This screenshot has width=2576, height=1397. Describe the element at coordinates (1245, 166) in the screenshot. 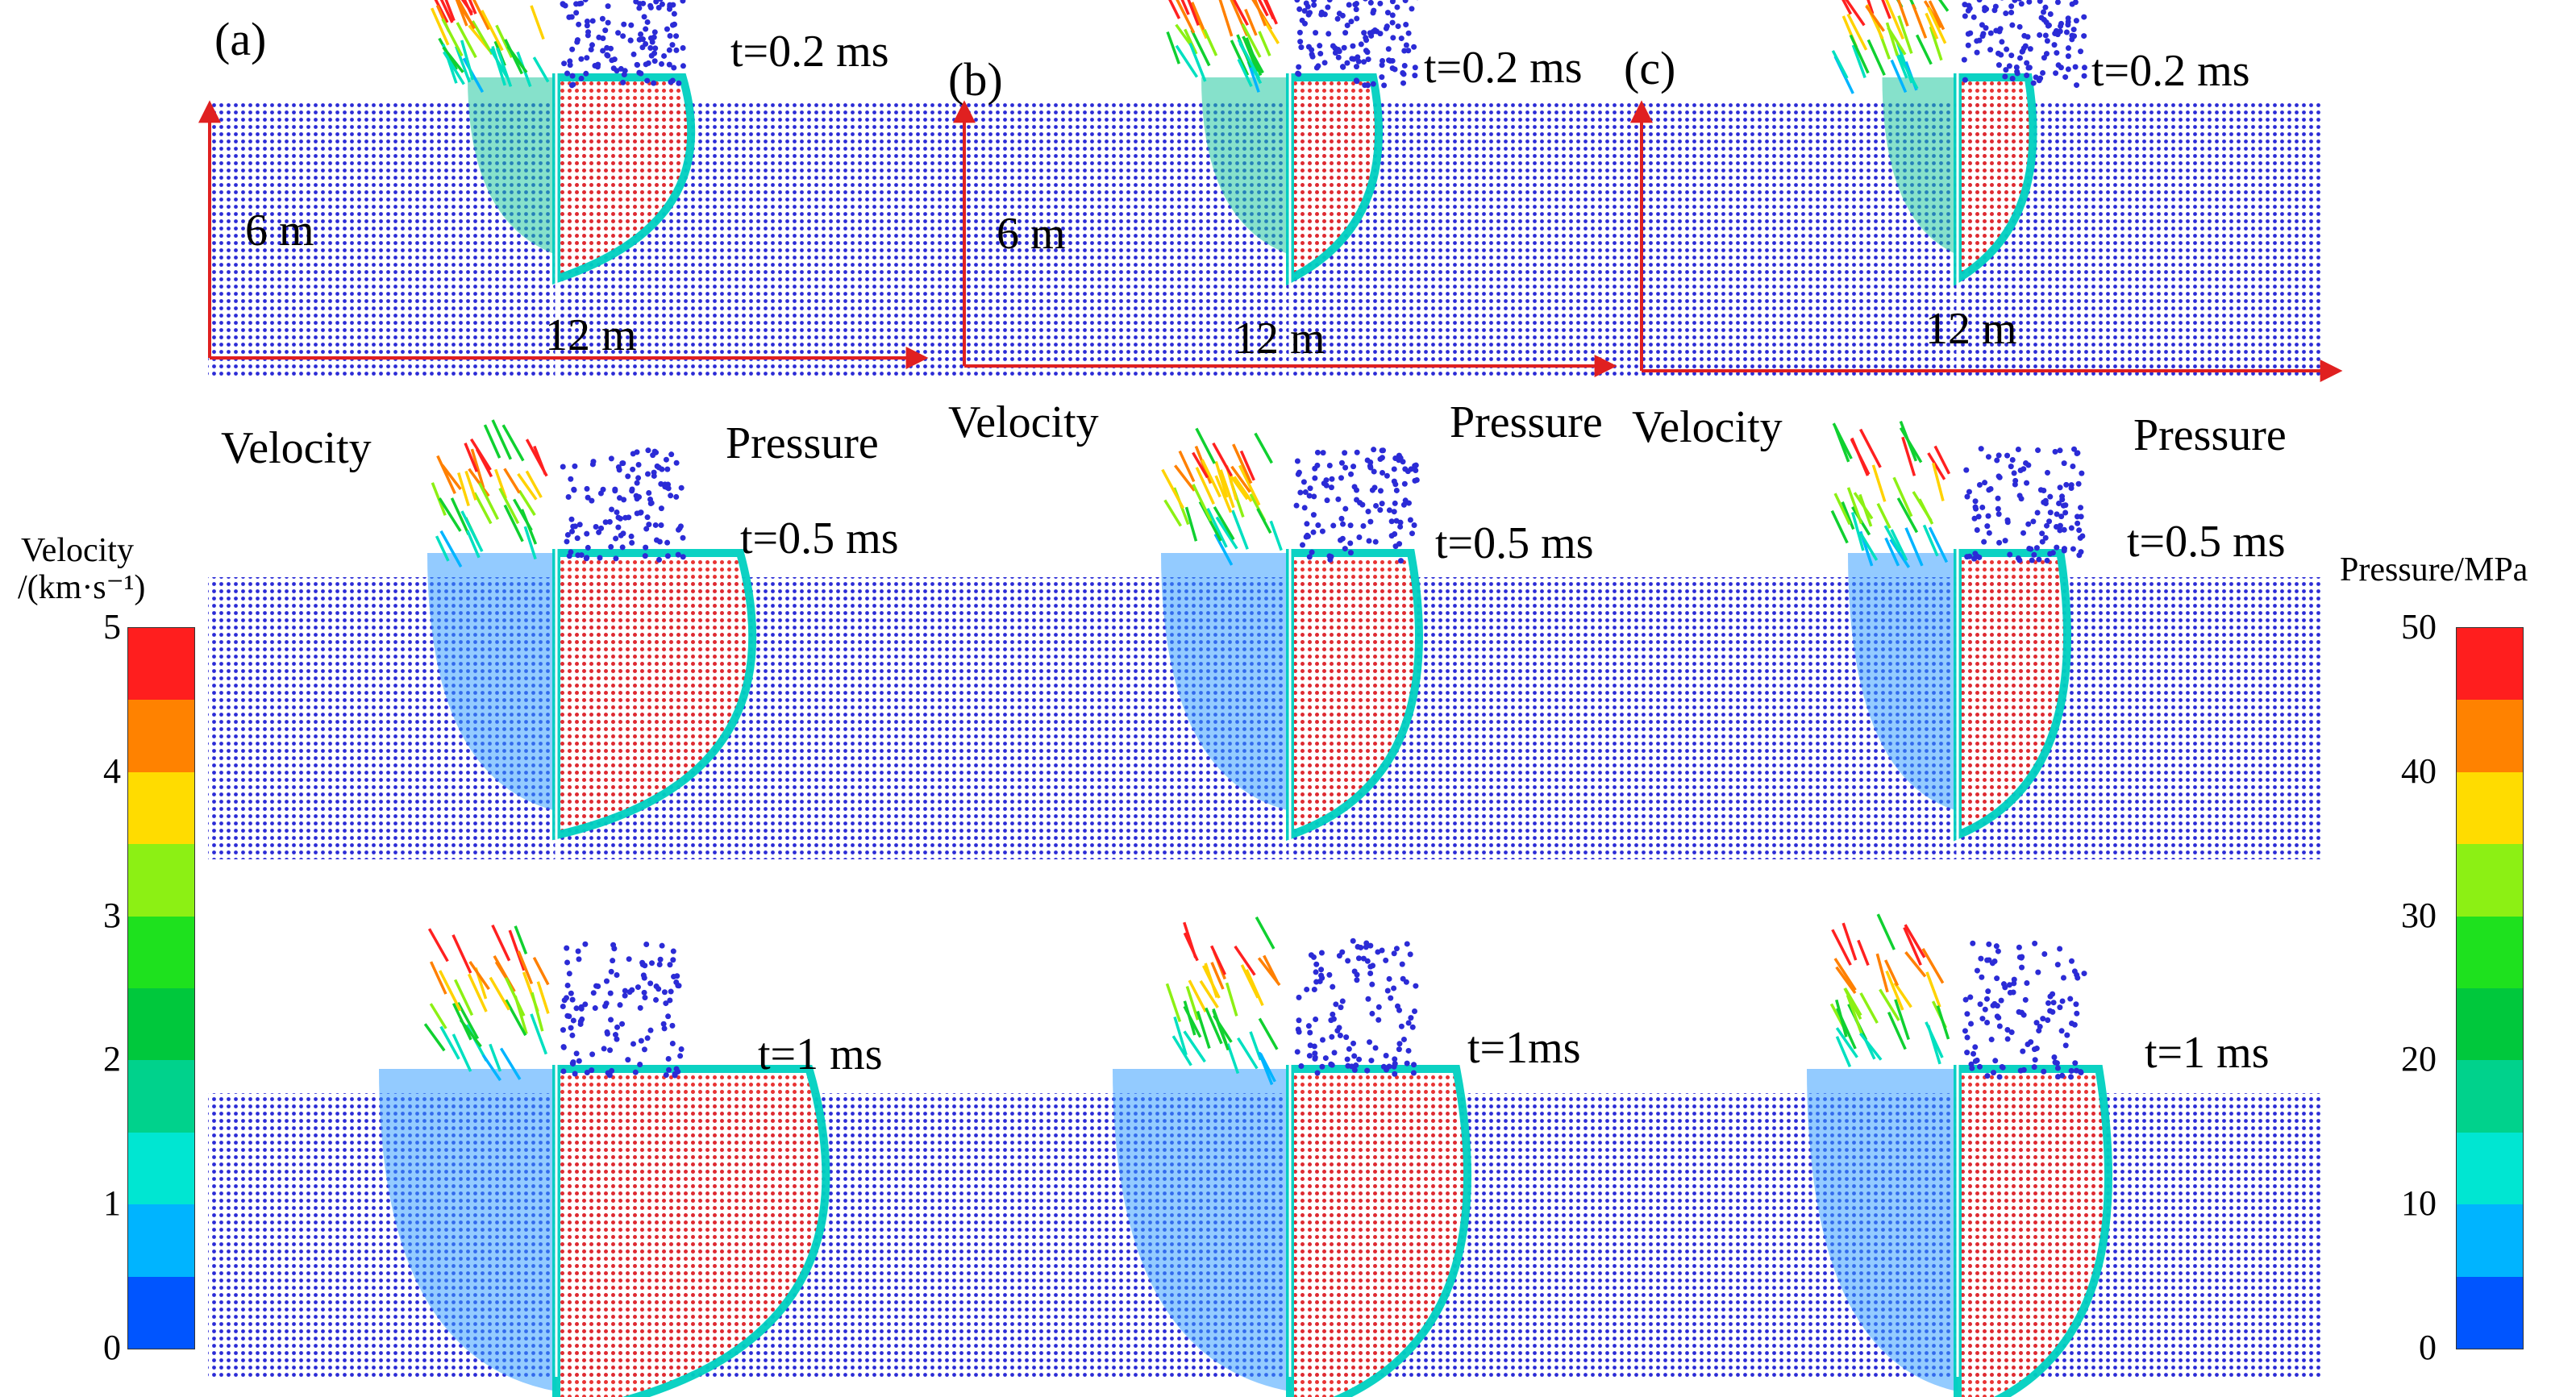

I see `panel-b-0-velocity-zone` at that location.